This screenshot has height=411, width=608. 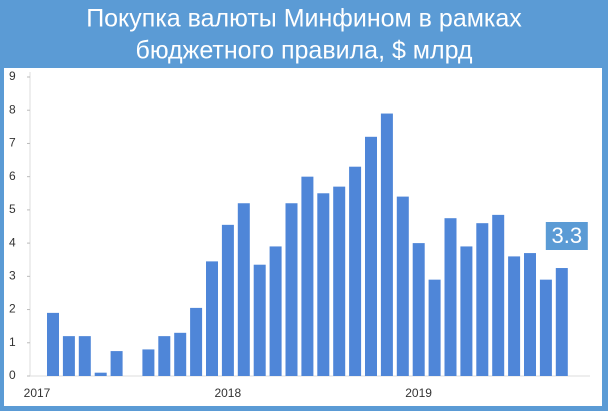 I want to click on annotation: 3.3, so click(x=567, y=235).